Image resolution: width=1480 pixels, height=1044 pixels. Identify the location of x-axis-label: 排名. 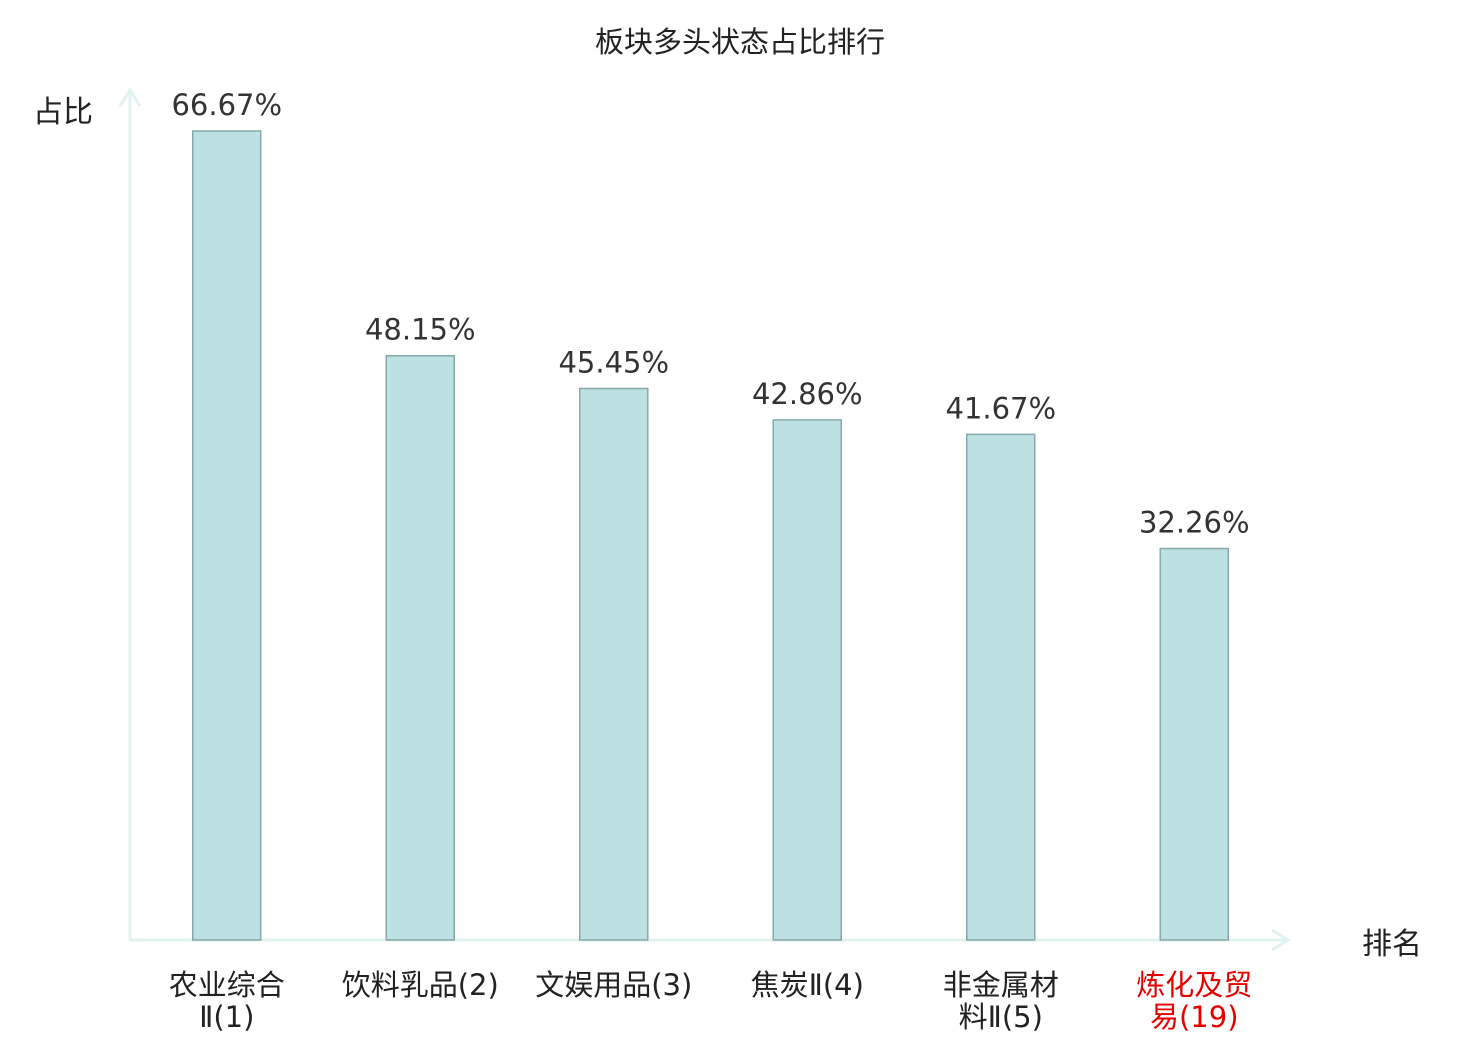
(1392, 944).